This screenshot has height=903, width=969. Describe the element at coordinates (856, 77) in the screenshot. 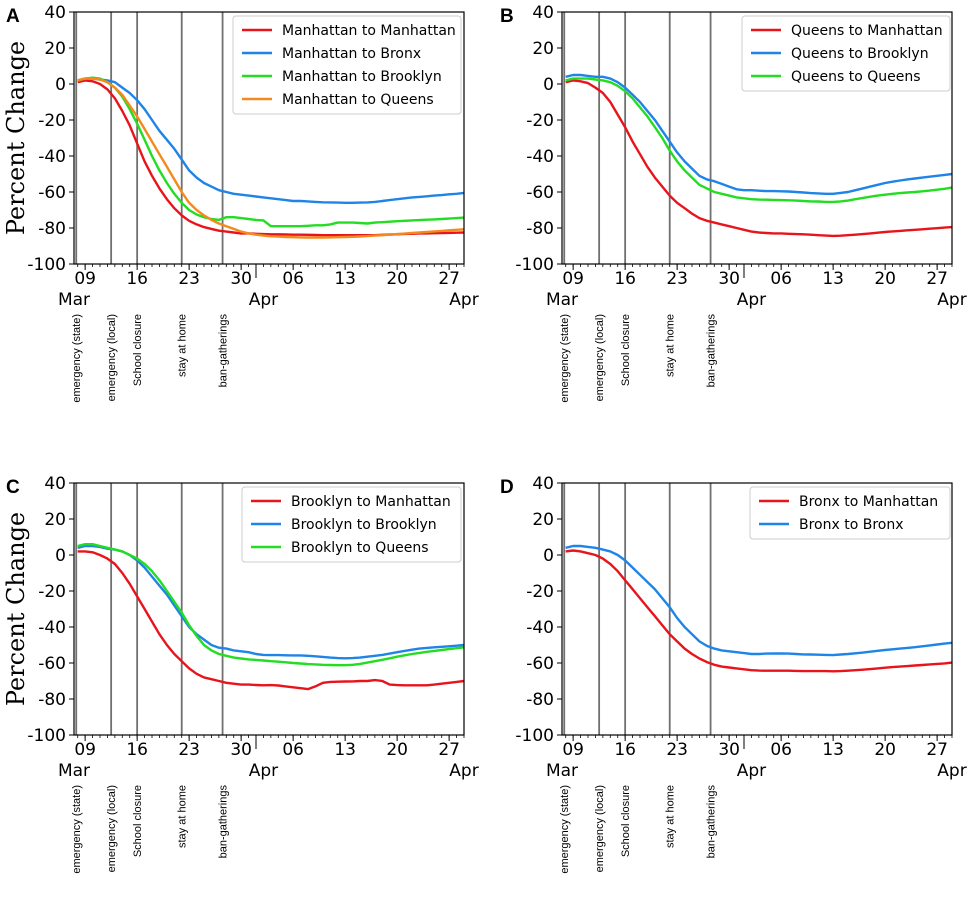

I see `legend-label: Queens to Queens` at that location.